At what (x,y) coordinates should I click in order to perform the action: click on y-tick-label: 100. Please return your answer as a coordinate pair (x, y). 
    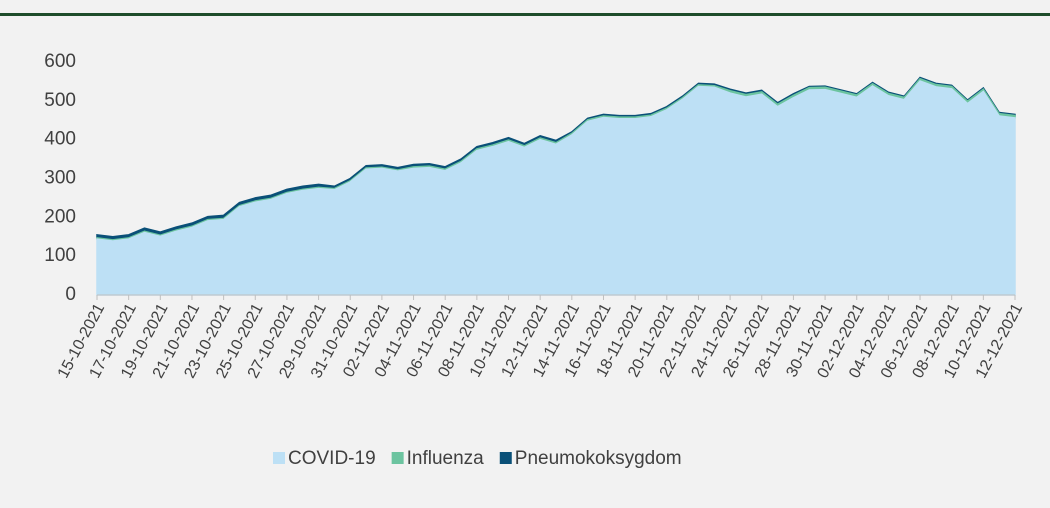
    Looking at the image, I should click on (60, 255).